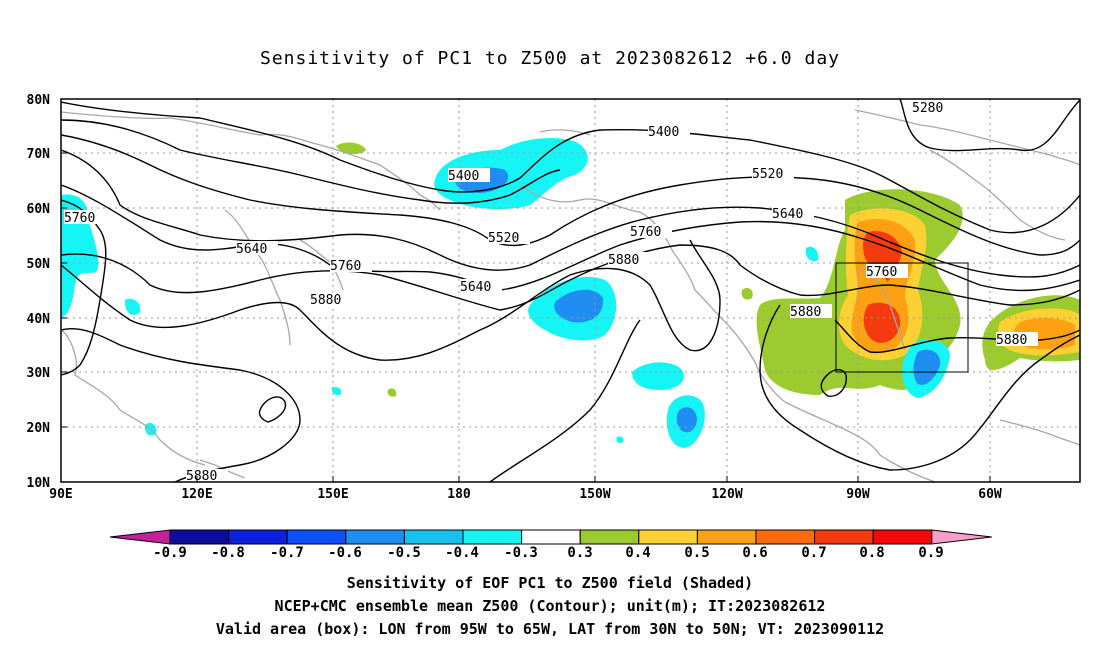 This screenshot has width=1100, height=650. What do you see at coordinates (345, 553) in the screenshot?
I see `colorbar-tick: -0.6` at bounding box center [345, 553].